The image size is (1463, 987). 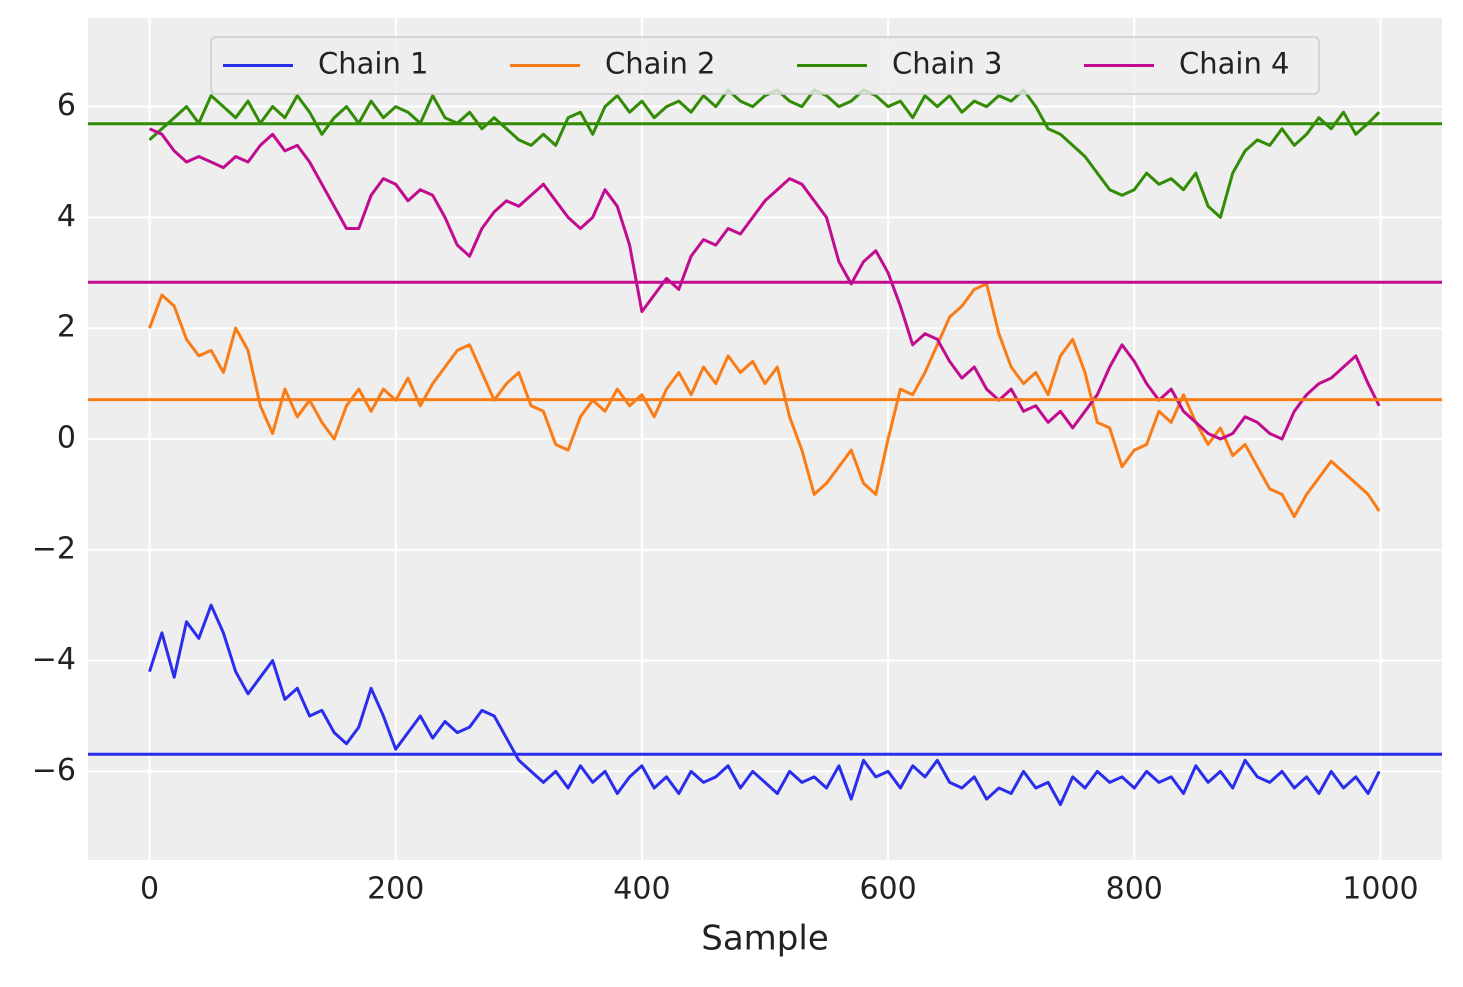 I want to click on x-axis-label: Sample, so click(x=764, y=939).